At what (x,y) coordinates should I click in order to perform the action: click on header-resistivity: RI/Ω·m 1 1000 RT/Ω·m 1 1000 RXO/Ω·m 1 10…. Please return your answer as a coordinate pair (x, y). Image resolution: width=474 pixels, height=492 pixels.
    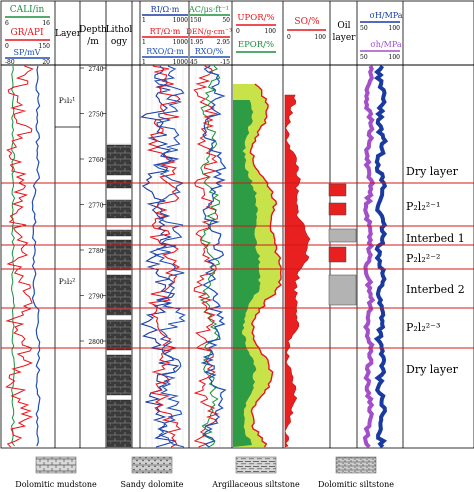
    Looking at the image, I should click on (165, 35).